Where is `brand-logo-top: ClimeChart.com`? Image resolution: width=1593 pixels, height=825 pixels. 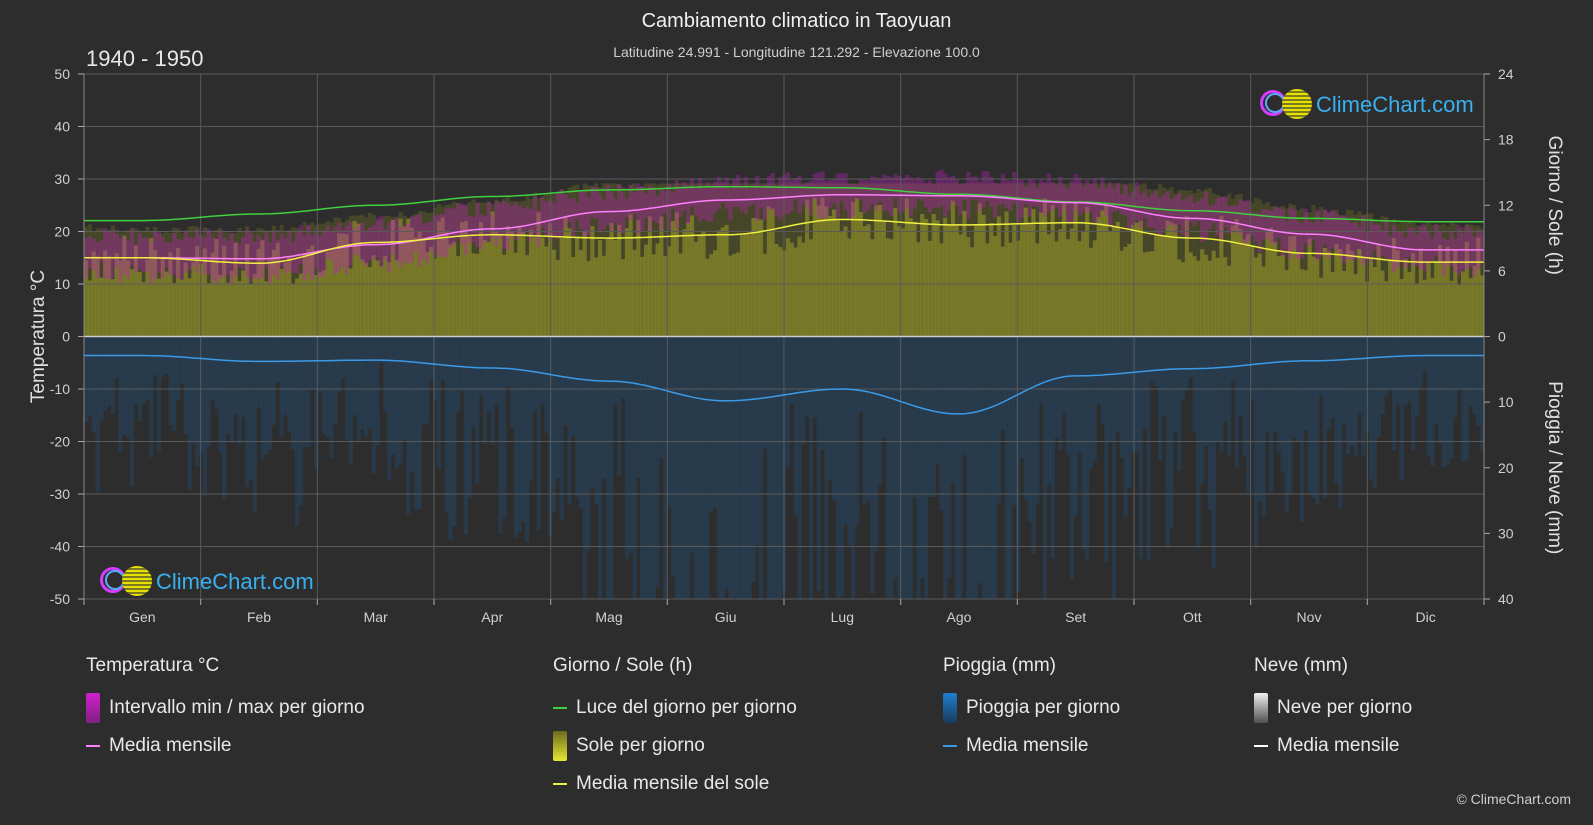
brand-logo-top: ClimeChart.com is located at coordinates (1366, 105).